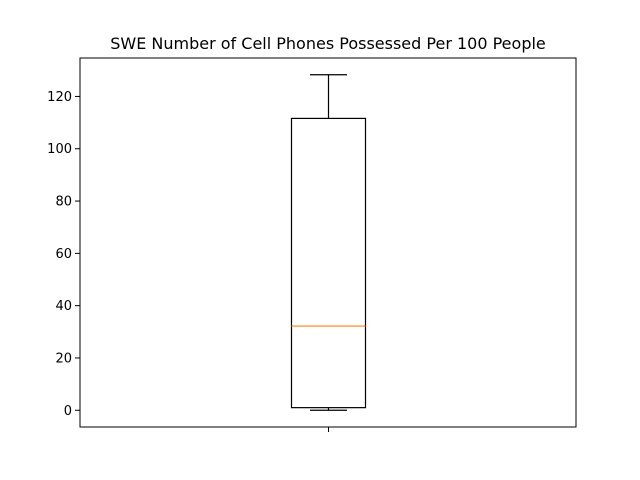 The height and width of the screenshot is (480, 640). I want to click on box-plot-group, so click(328, 242).